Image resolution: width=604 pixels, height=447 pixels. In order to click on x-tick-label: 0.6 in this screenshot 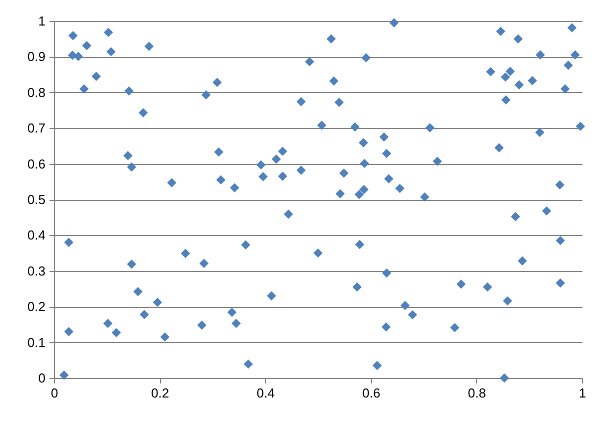, I will do `click(371, 393)`.